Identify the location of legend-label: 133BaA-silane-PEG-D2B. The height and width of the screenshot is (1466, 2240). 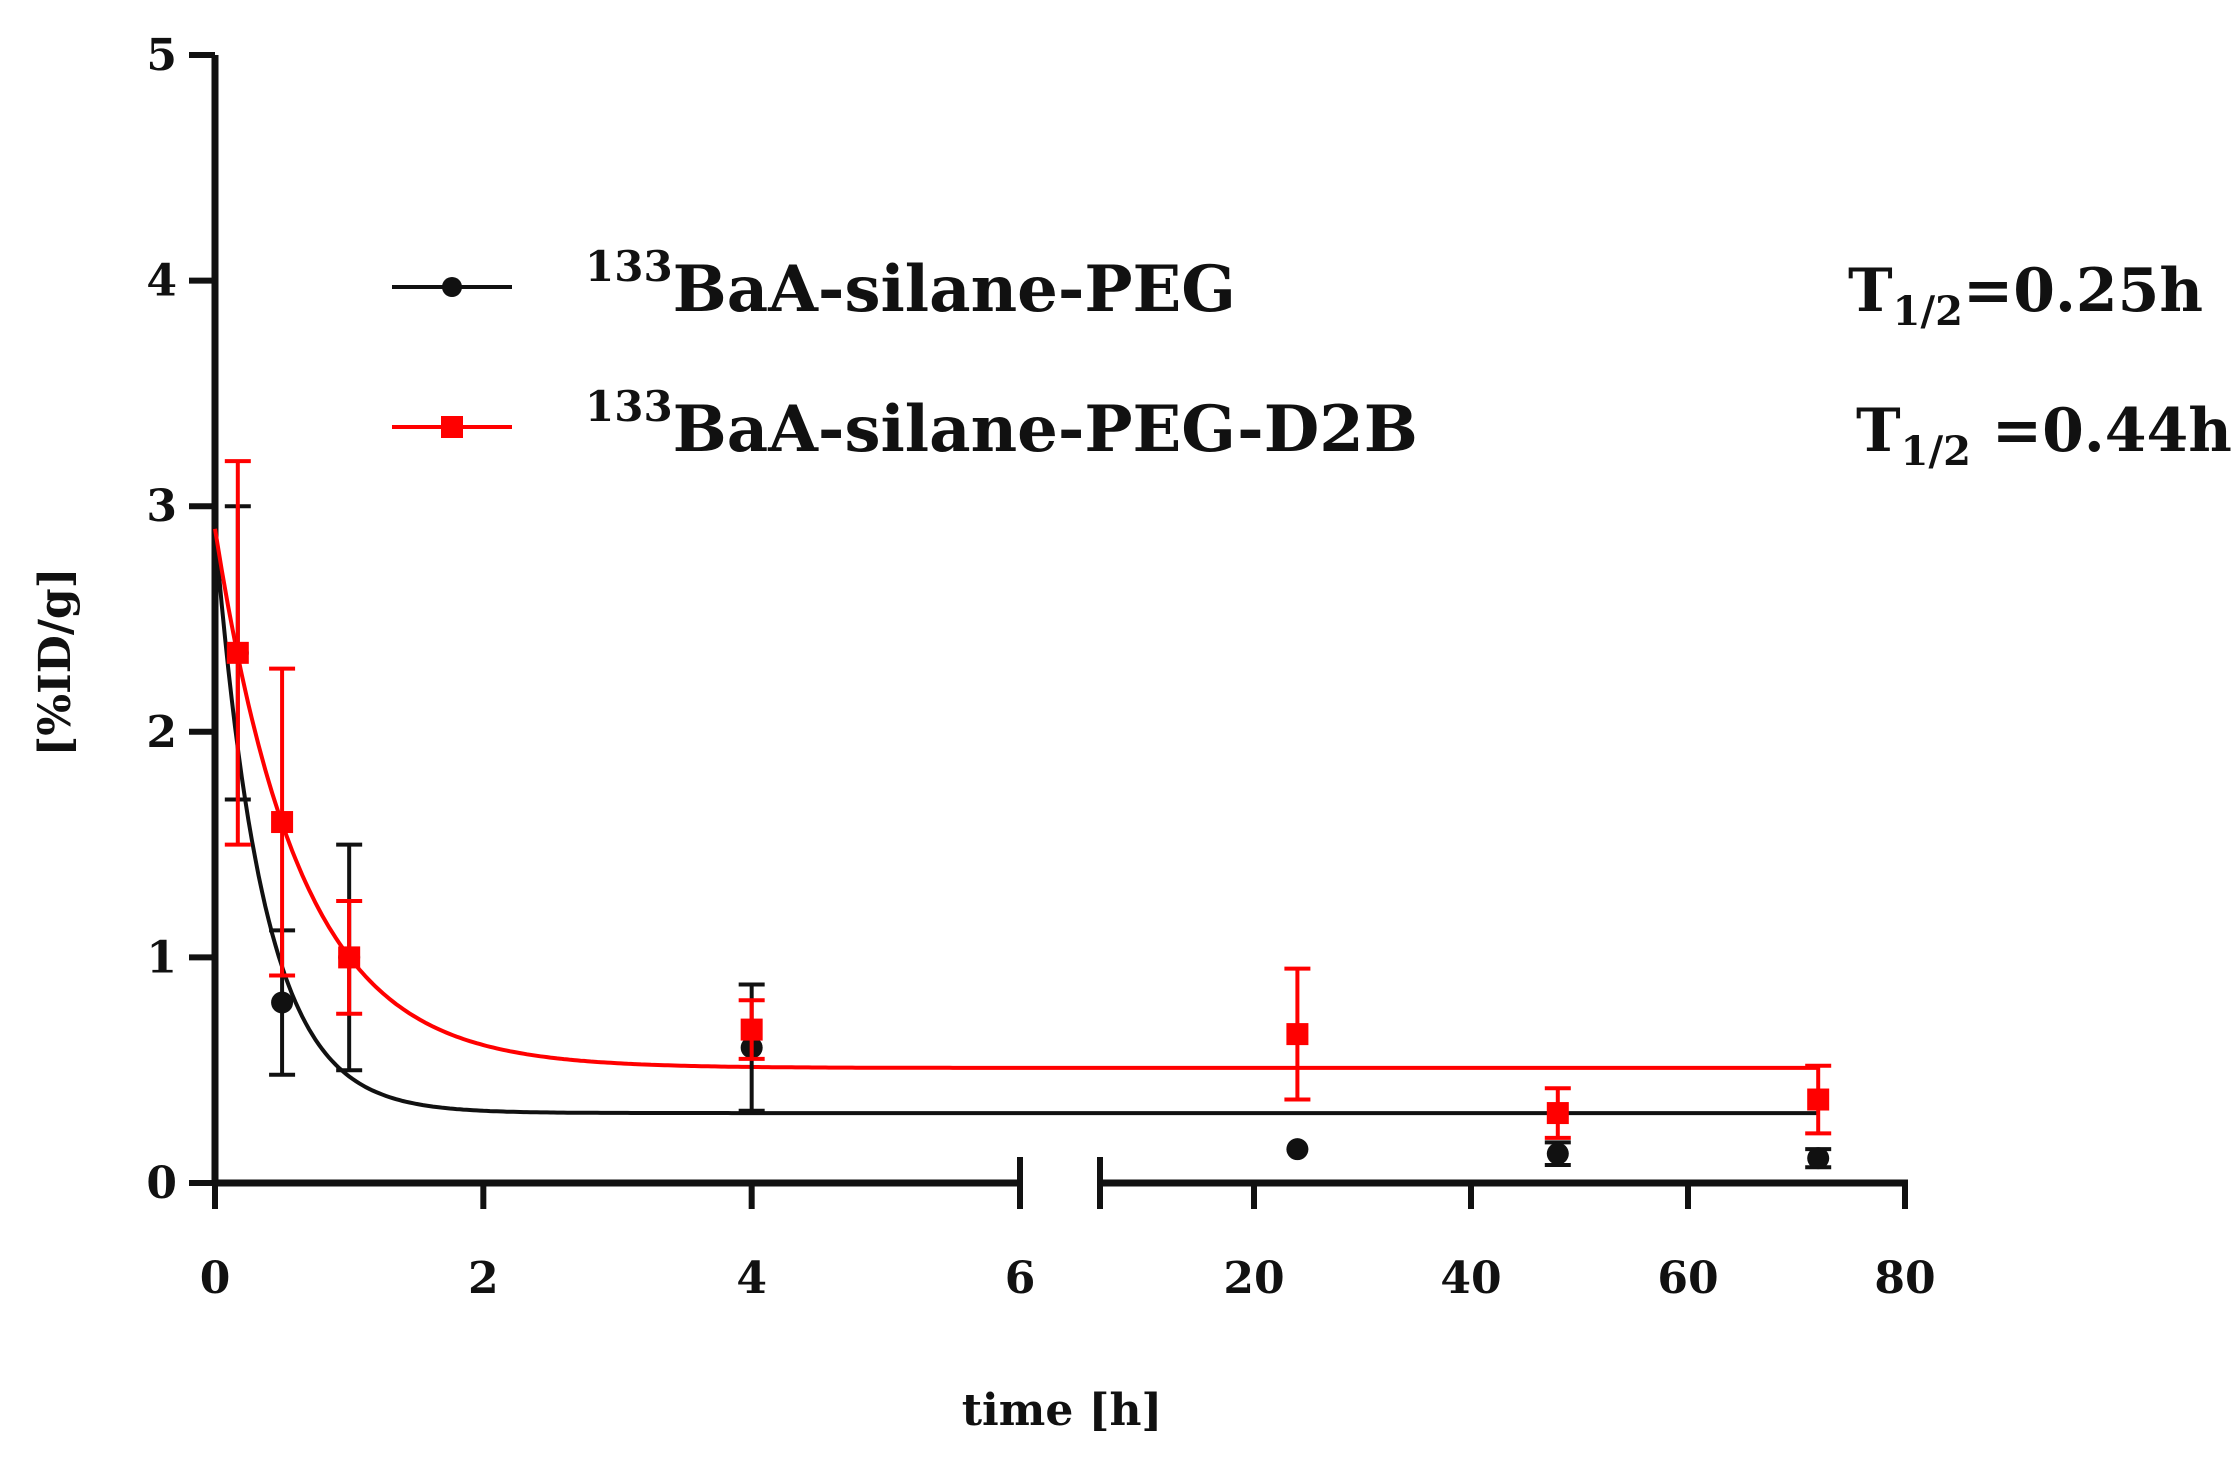
(1001, 424).